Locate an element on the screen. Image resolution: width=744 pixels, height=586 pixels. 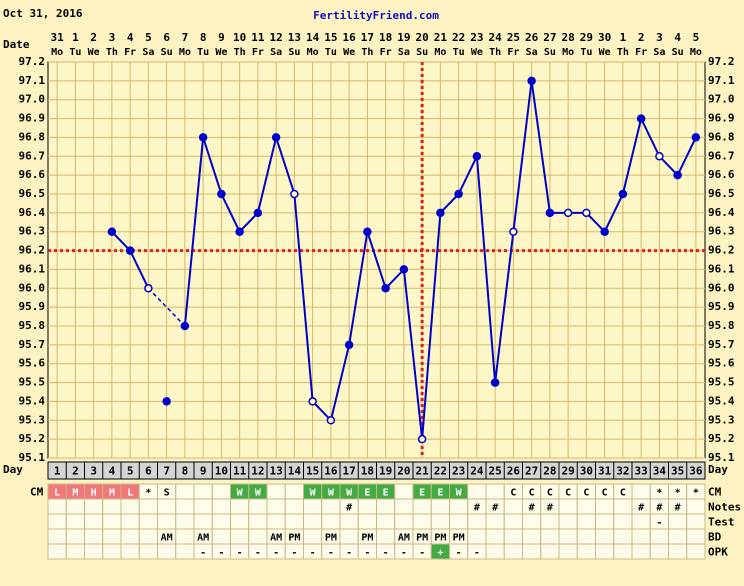
y-tick-label: 95.1 is located at coordinates (721, 457).